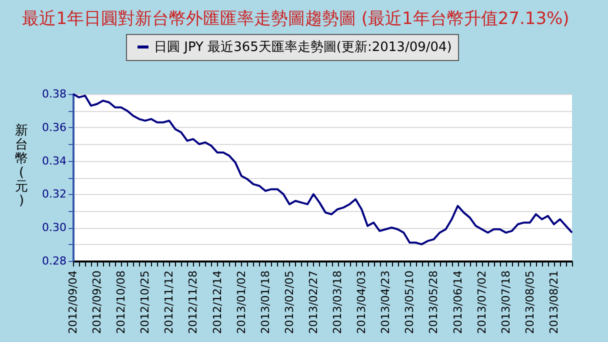 The width and height of the screenshot is (608, 342). What do you see at coordinates (54, 227) in the screenshot?
I see `y-tick-label: 0.30` at bounding box center [54, 227].